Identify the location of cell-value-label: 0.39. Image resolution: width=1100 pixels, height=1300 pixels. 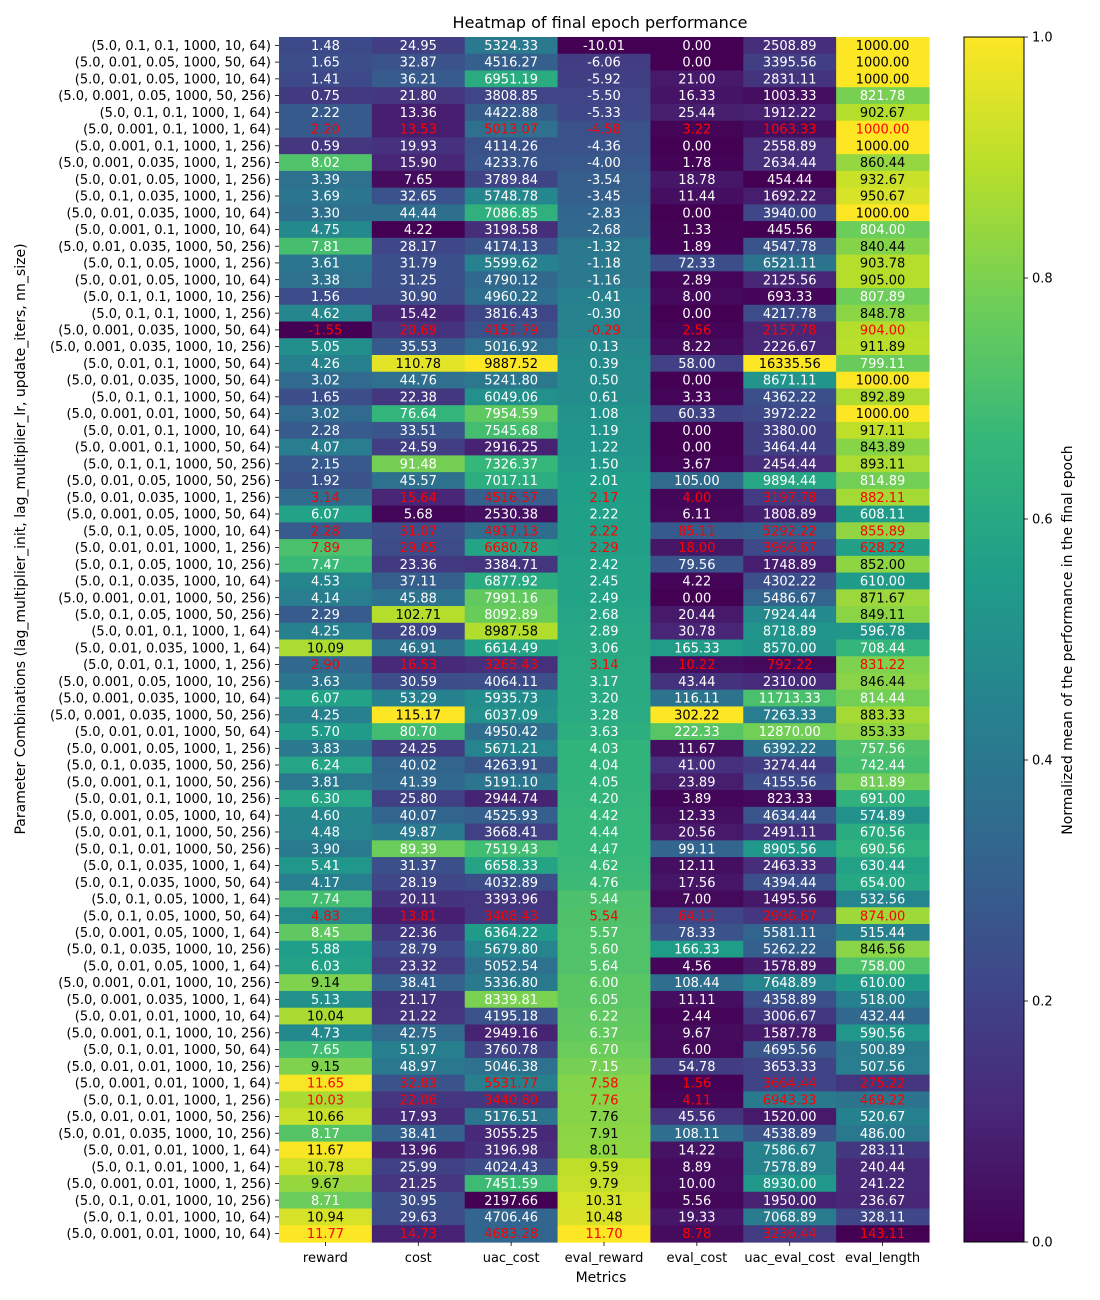
(604, 364).